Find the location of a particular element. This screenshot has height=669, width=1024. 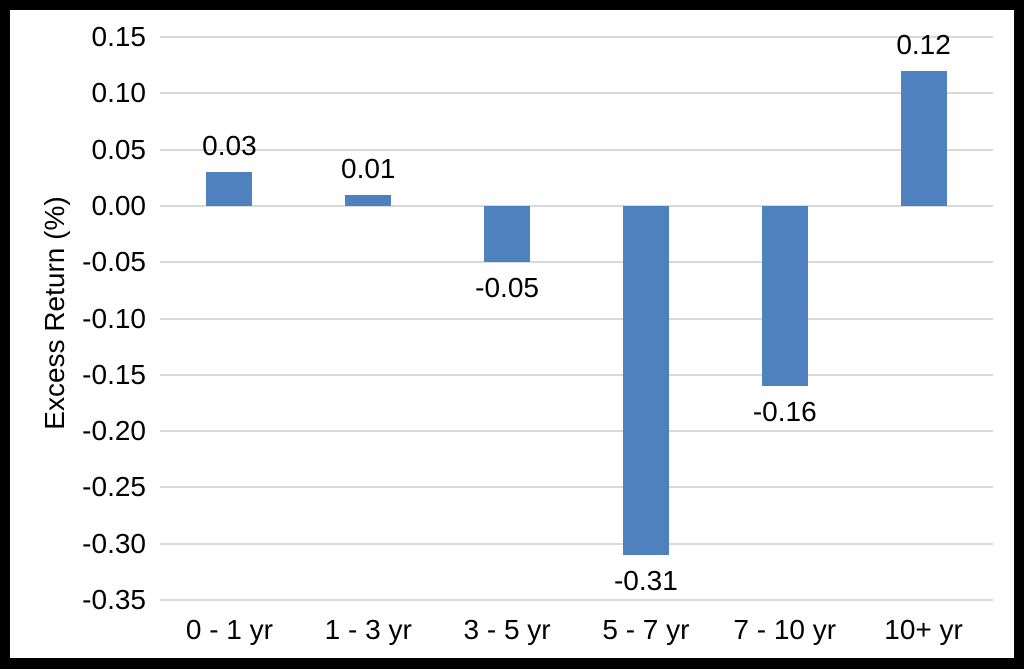

x-tick-label: 10+ yr is located at coordinates (923, 629).